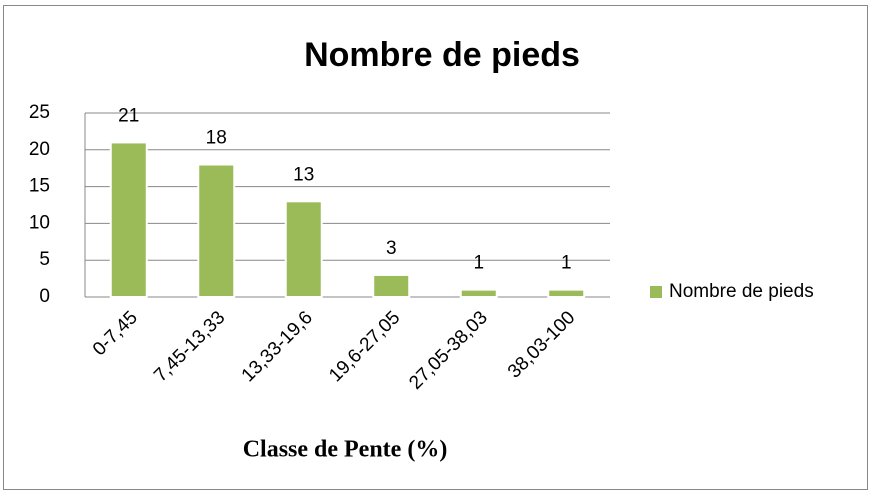 The width and height of the screenshot is (875, 497). Describe the element at coordinates (391, 248) in the screenshot. I see `data-label: 3` at that location.